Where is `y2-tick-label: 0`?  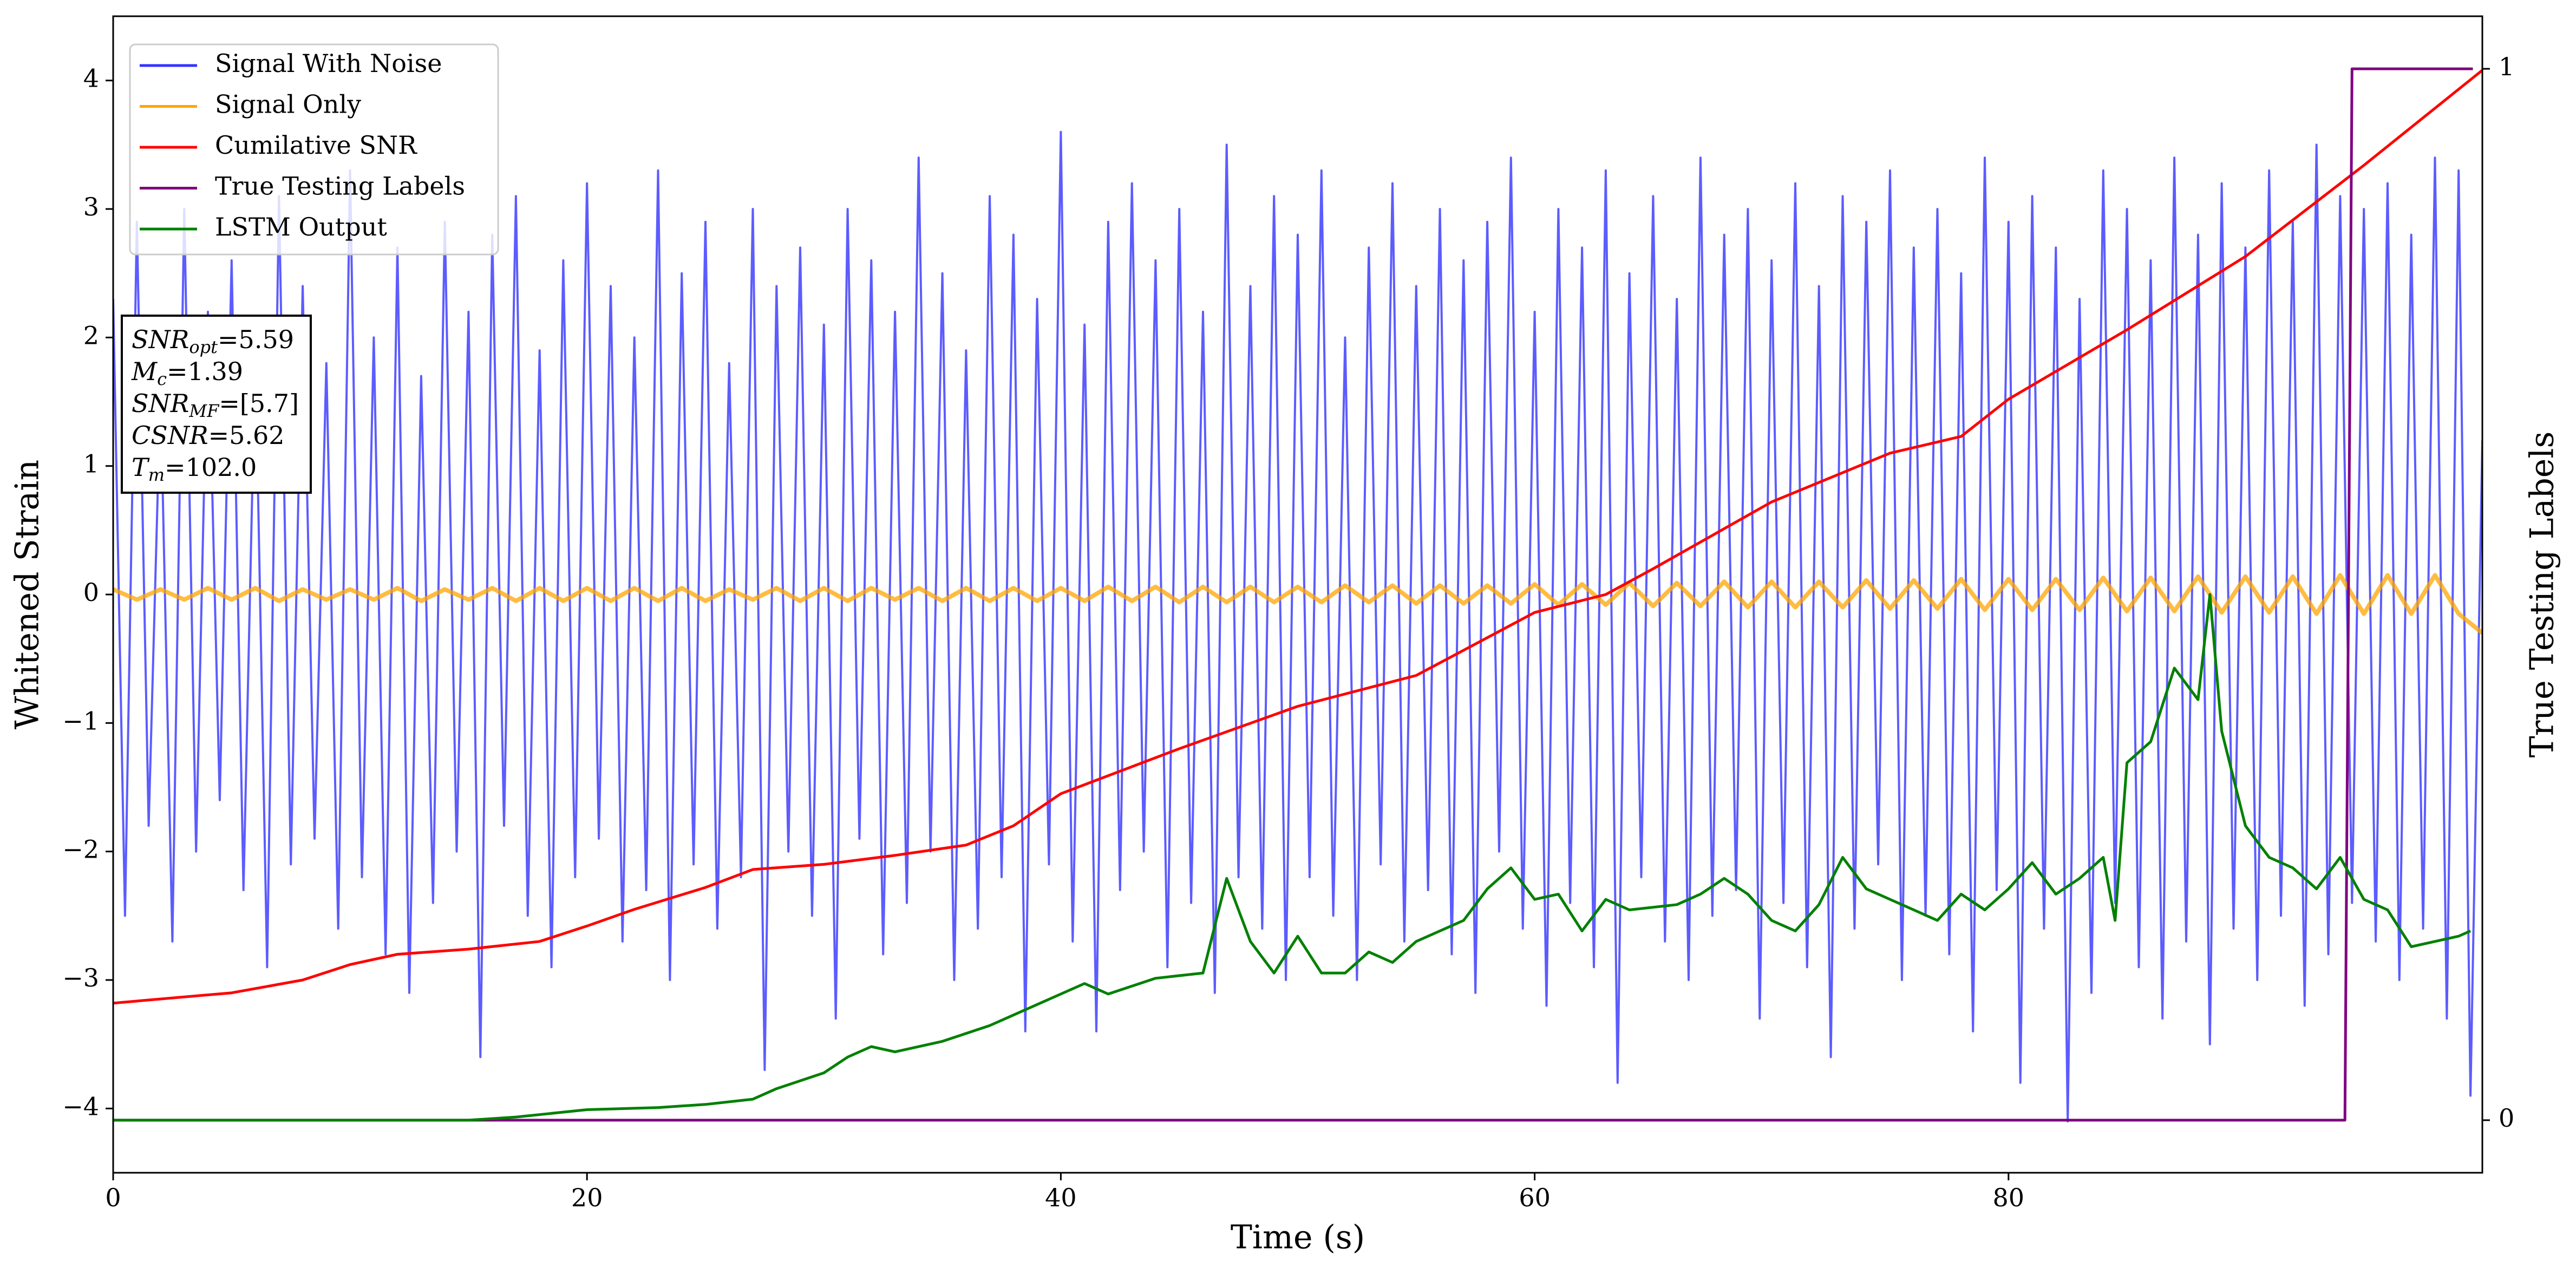 y2-tick-label: 0 is located at coordinates (2507, 1118).